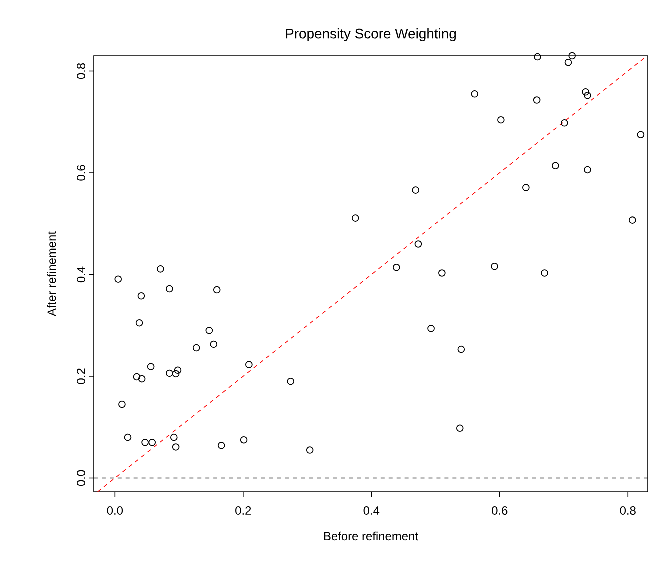  Describe the element at coordinates (81, 173) in the screenshot. I see `y-tick-label: 0.6` at that location.